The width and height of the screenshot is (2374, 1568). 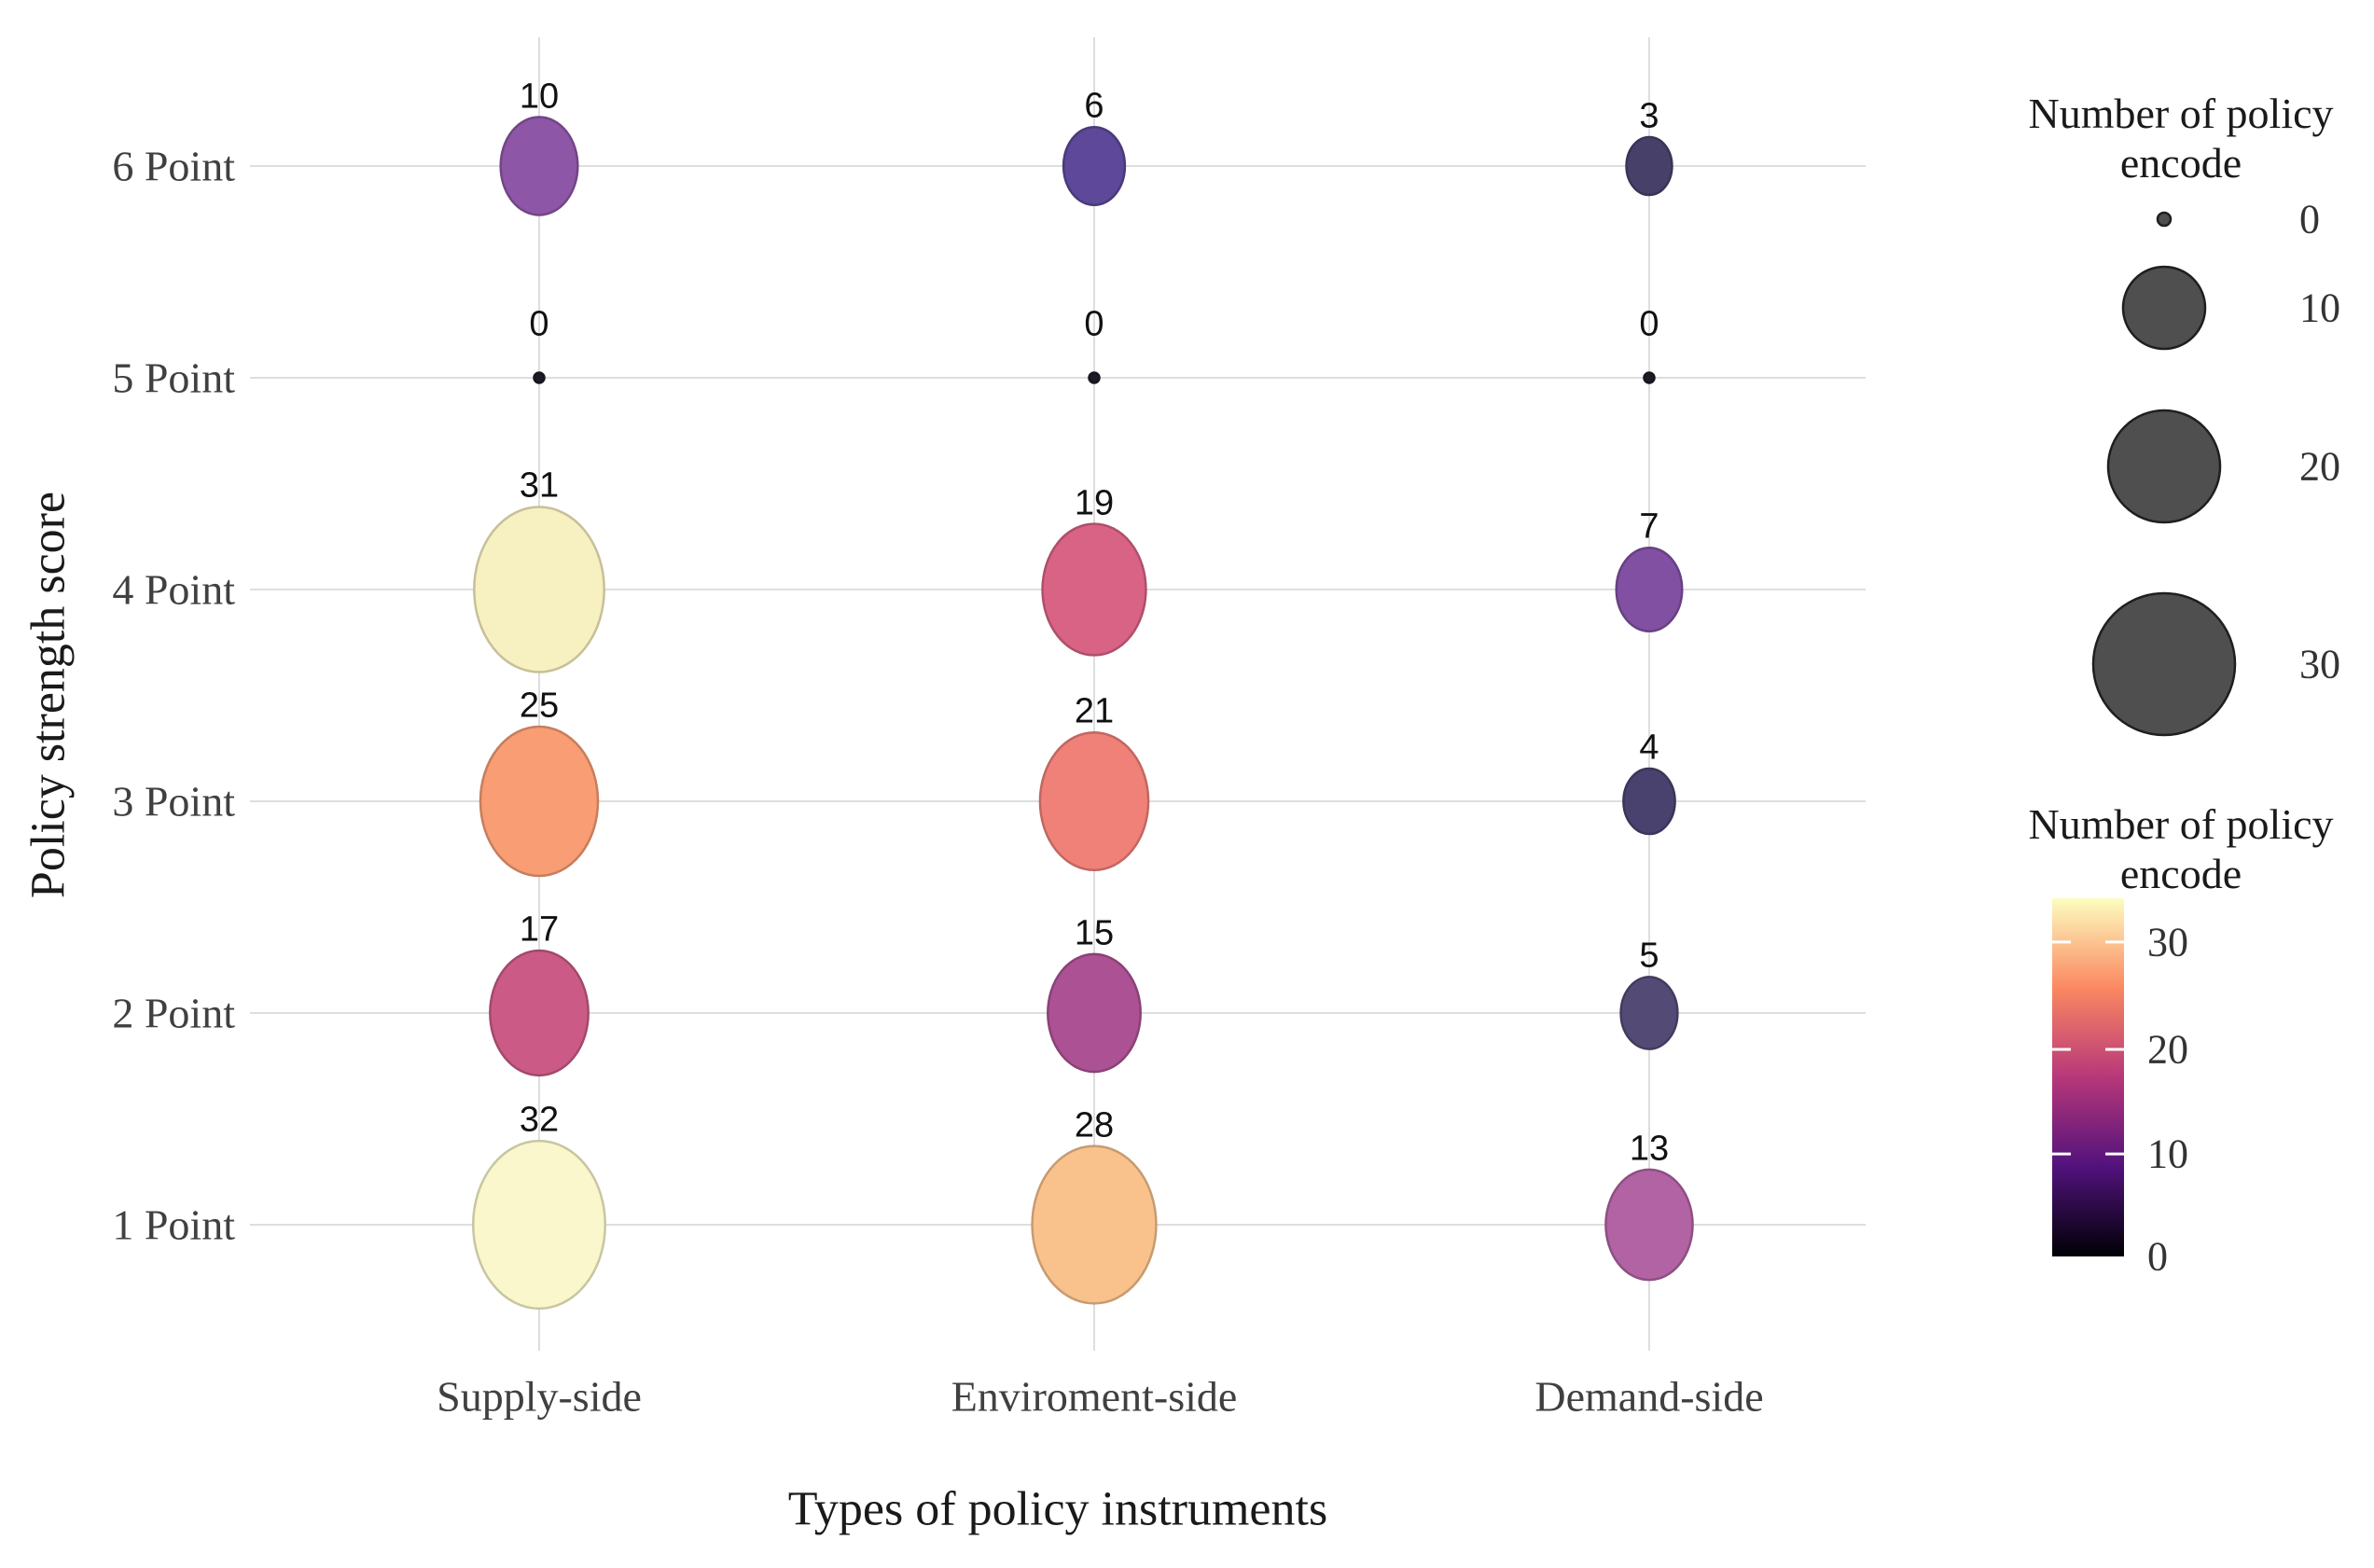 I want to click on bubble-enviroment-side-1-point, so click(x=1094, y=1225).